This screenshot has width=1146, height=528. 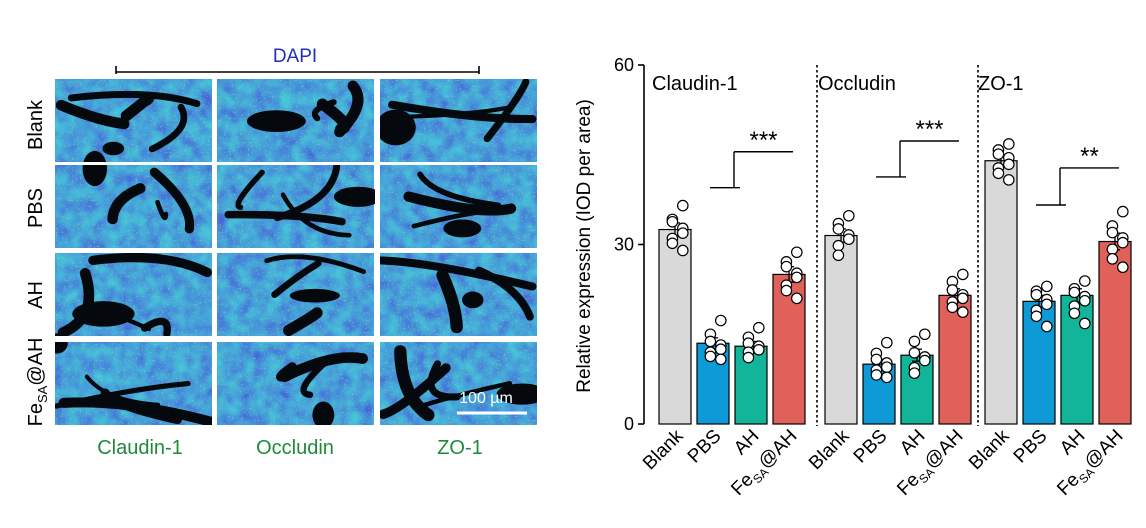 What do you see at coordinates (624, 245) in the screenshot?
I see `y-tick-label: 30` at bounding box center [624, 245].